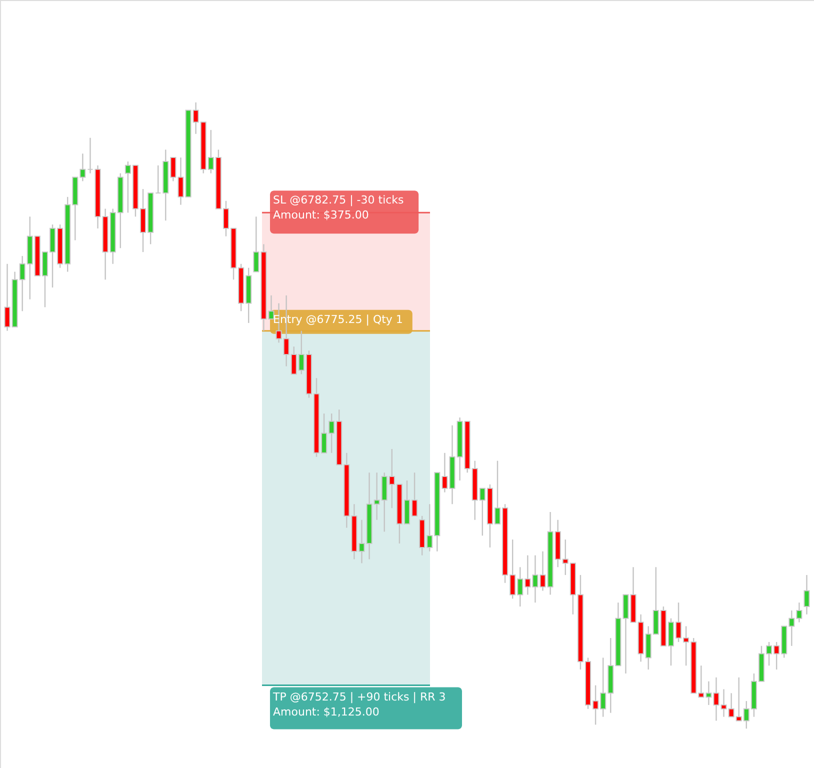 The height and width of the screenshot is (768, 814). Describe the element at coordinates (359, 704) in the screenshot. I see `ref-line-label: TP @6752.75 | +90 ticks | RR 3 Amount: $1,125.00` at that location.